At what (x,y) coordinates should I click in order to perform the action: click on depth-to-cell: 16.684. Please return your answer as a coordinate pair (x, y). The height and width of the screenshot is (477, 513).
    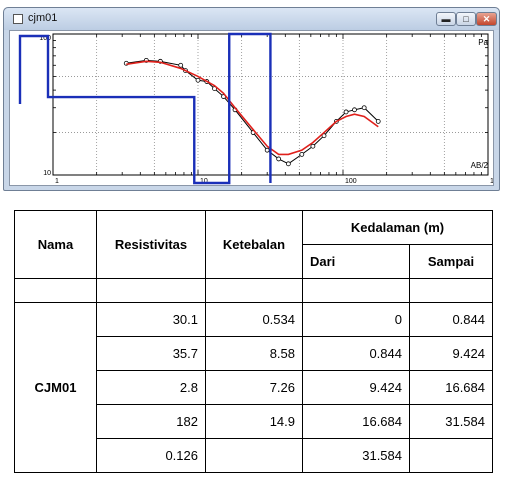
    Looking at the image, I should click on (451, 387).